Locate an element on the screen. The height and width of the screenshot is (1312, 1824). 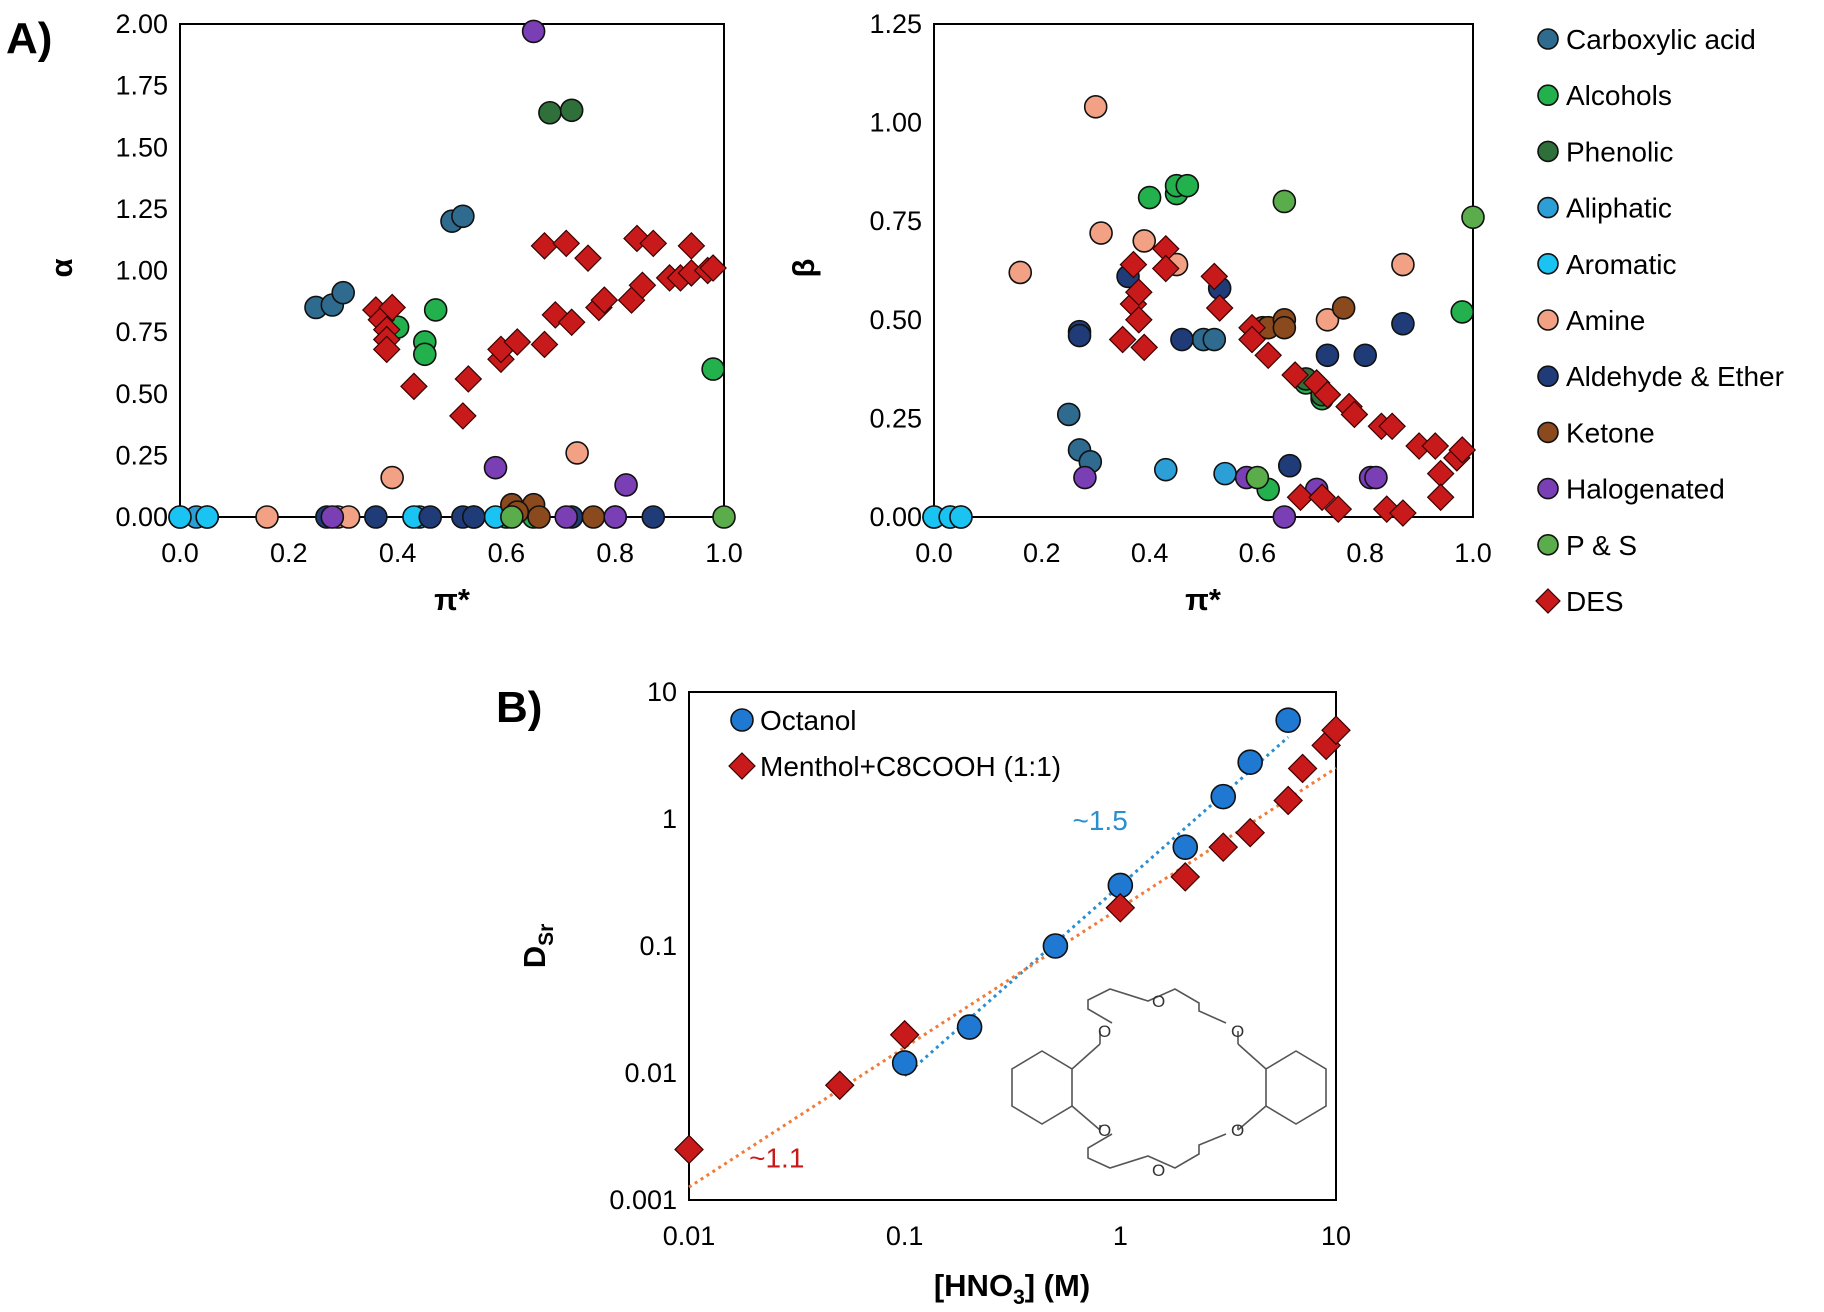
crown-ether-structure-icon is located at coordinates (1169, 1078).